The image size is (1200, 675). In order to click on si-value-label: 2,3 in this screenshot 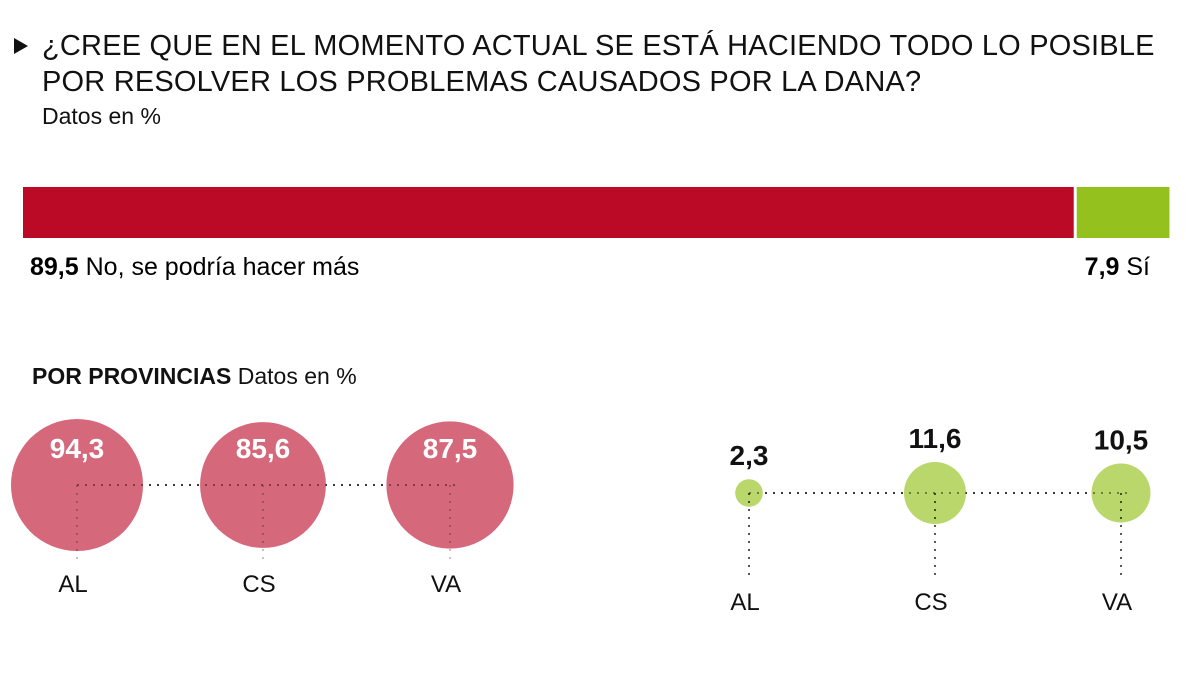, I will do `click(749, 455)`.